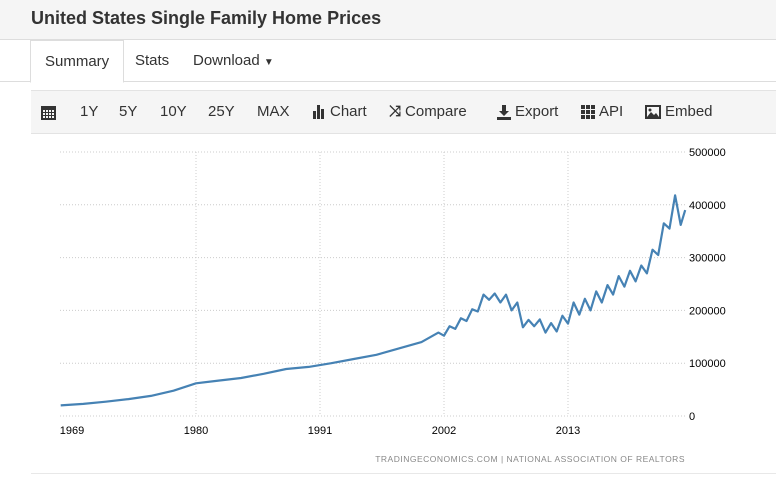 The width and height of the screenshot is (776, 480). Describe the element at coordinates (128, 111) in the screenshot. I see `range-5y-button: 5Y` at that location.